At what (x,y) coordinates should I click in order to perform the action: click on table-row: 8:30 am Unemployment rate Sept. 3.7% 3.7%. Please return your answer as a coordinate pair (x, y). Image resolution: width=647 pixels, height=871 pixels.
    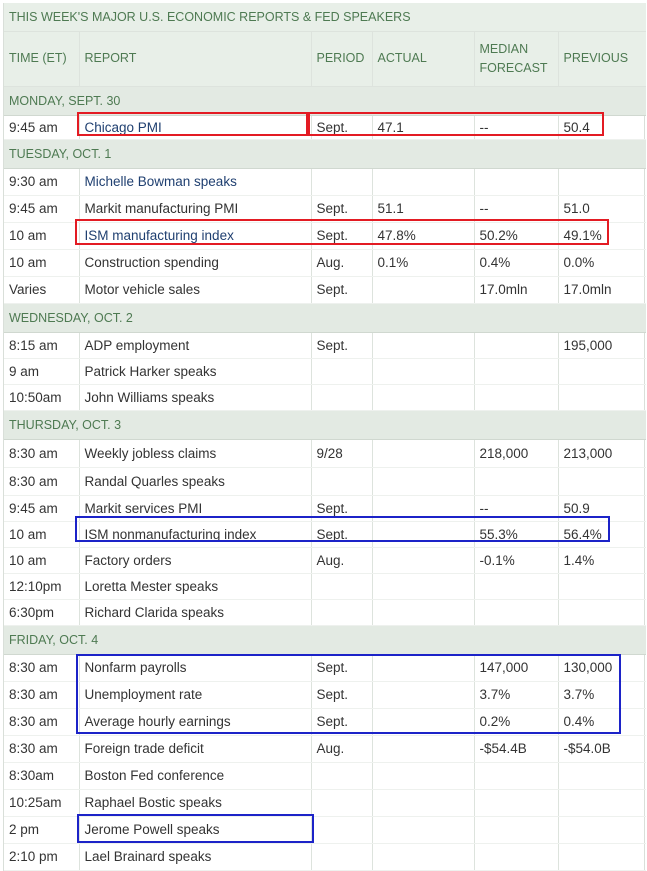
    Looking at the image, I should click on (325, 695).